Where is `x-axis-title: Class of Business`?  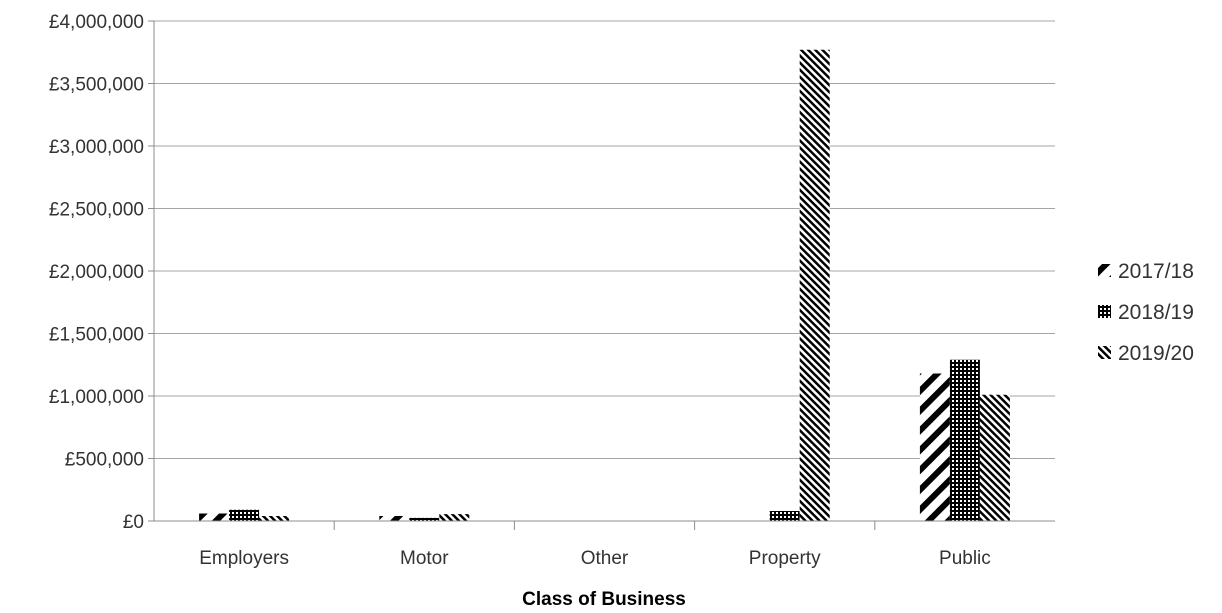
x-axis-title: Class of Business is located at coordinates (604, 599).